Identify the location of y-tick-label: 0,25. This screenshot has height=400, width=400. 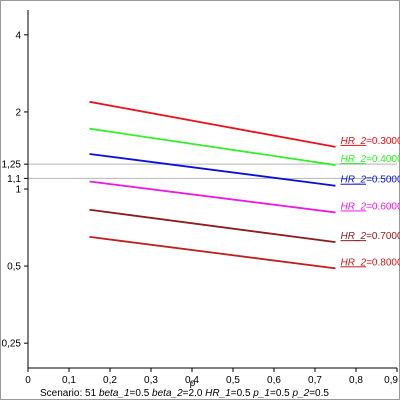
(12, 344).